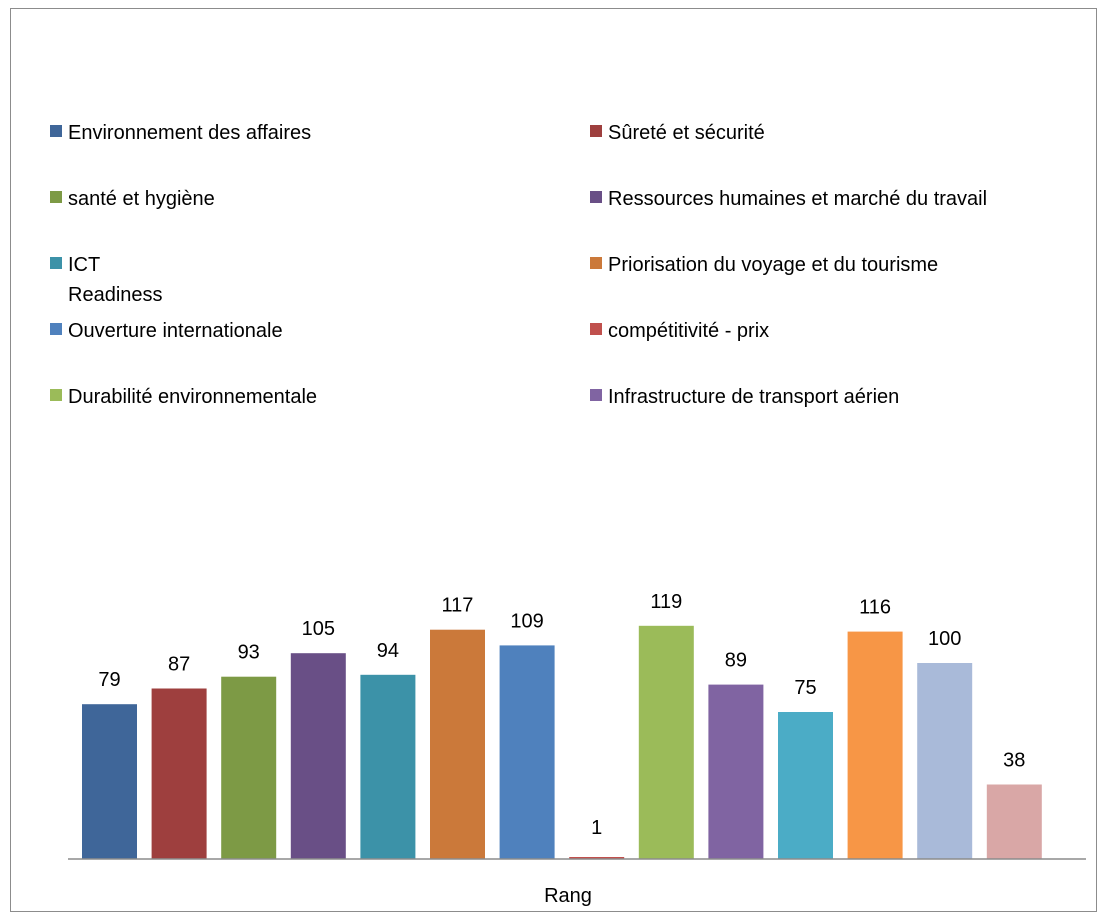  Describe the element at coordinates (458, 606) in the screenshot. I see `data-label: 117` at that location.